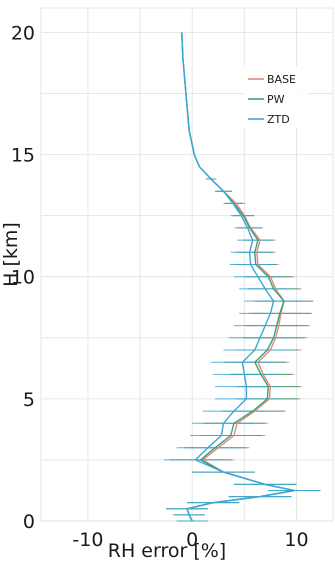  I want to click on legend-label-base: BASE, so click(281, 79).